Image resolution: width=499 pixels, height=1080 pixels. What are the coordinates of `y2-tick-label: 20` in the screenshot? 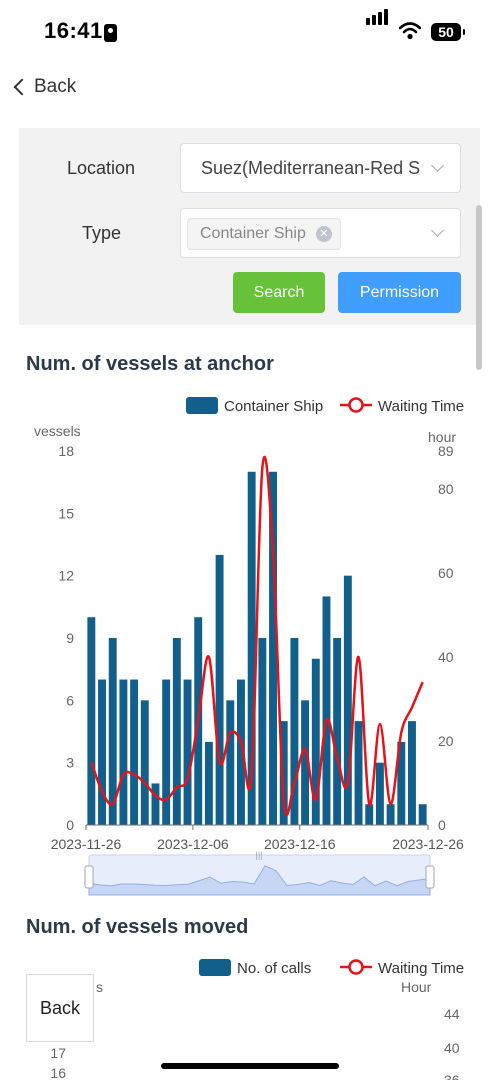 It's located at (446, 741).